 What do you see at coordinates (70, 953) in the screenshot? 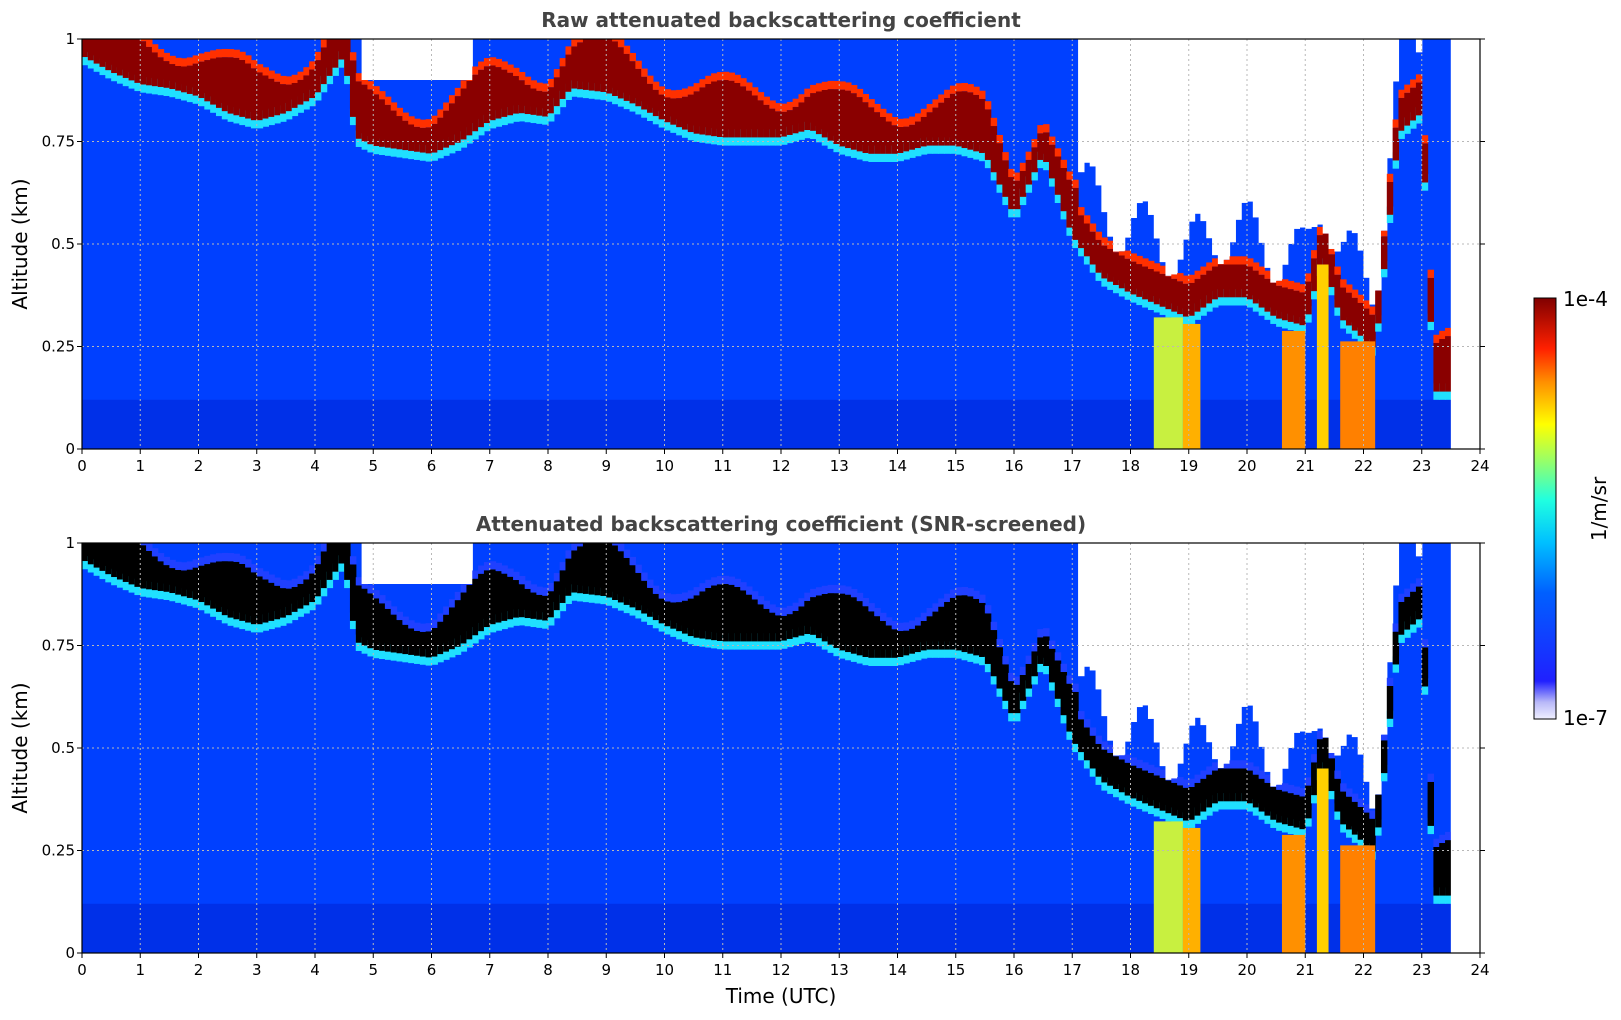
I see `y-tick-label: 0` at bounding box center [70, 953].